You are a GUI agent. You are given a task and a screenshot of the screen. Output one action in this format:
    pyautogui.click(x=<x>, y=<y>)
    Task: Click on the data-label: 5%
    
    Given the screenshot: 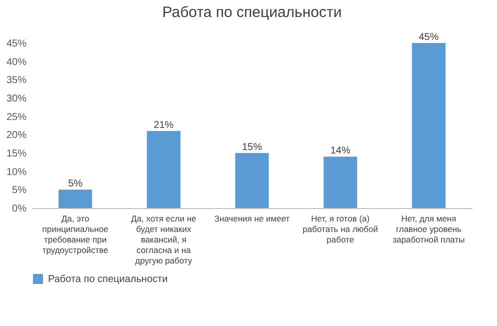 What is the action you would take?
    pyautogui.click(x=75, y=184)
    